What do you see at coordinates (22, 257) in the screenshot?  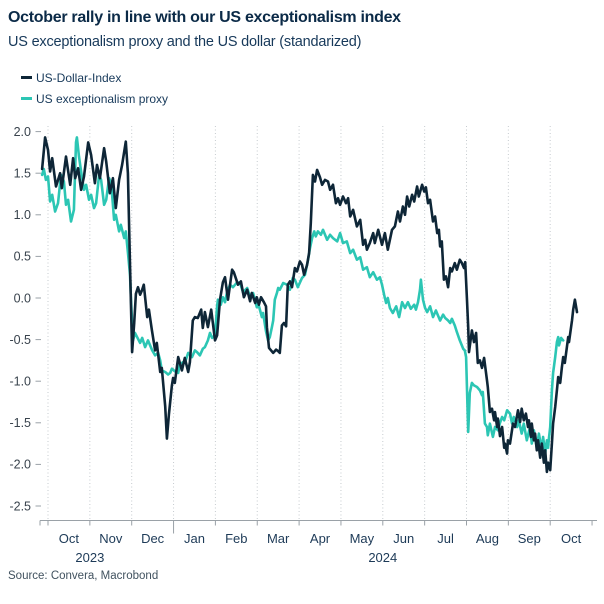 I see `y-tick-label-0.5: 0.5` at bounding box center [22, 257].